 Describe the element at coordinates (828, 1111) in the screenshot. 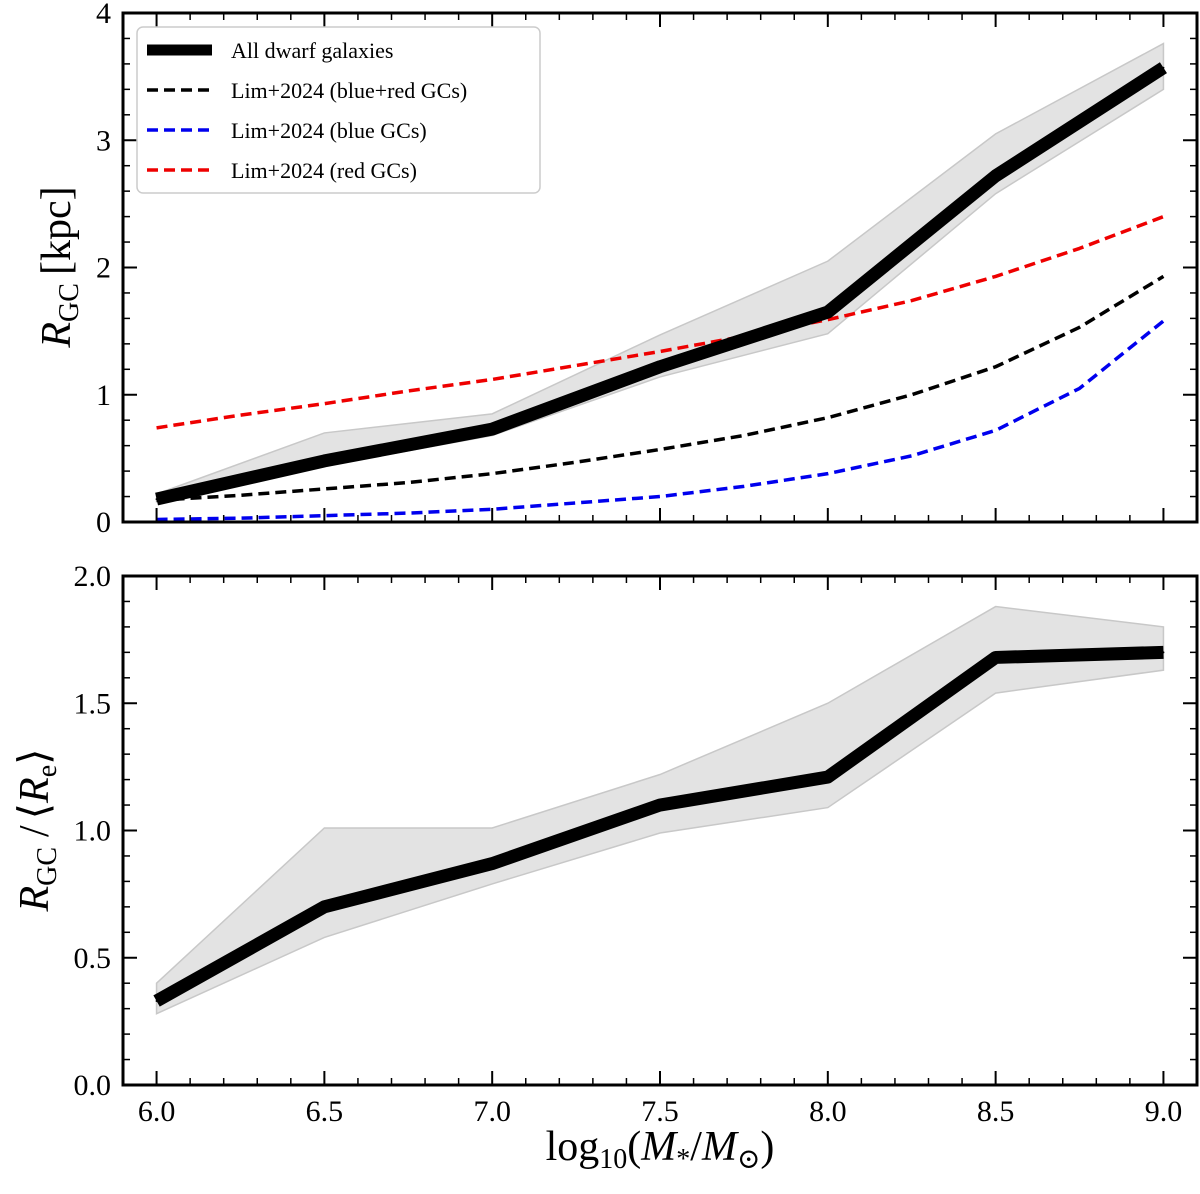

I see `x-tick-label: 8.0` at that location.